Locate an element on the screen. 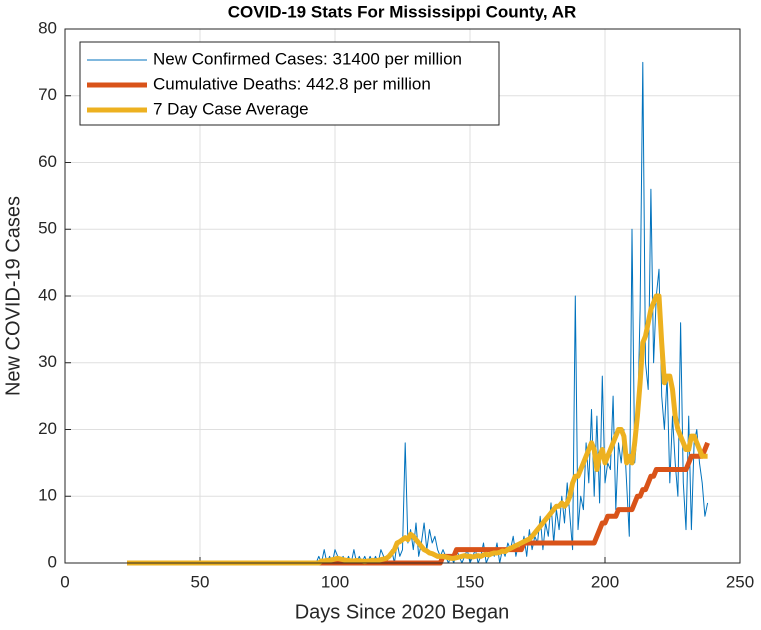 This screenshot has height=630, width=761. legend-label: New Confirmed Cases: 31400 per million is located at coordinates (307, 58).